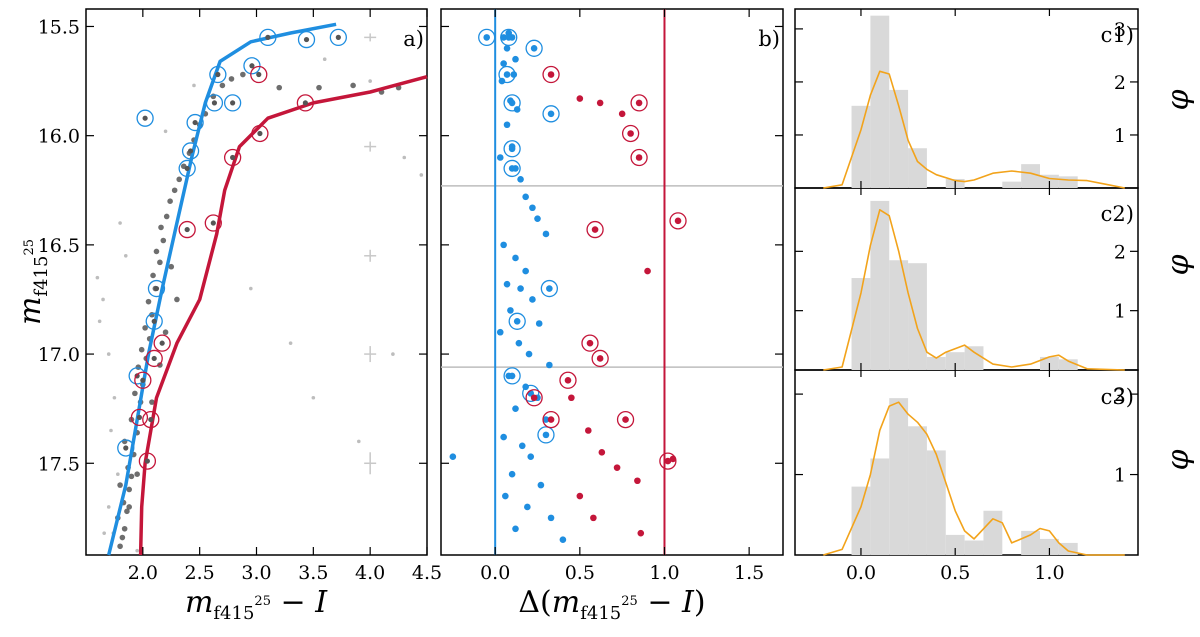 This screenshot has height=637, width=1200. Describe the element at coordinates (313, 573) in the screenshot. I see `x-tick-label: 3.5` at that location.